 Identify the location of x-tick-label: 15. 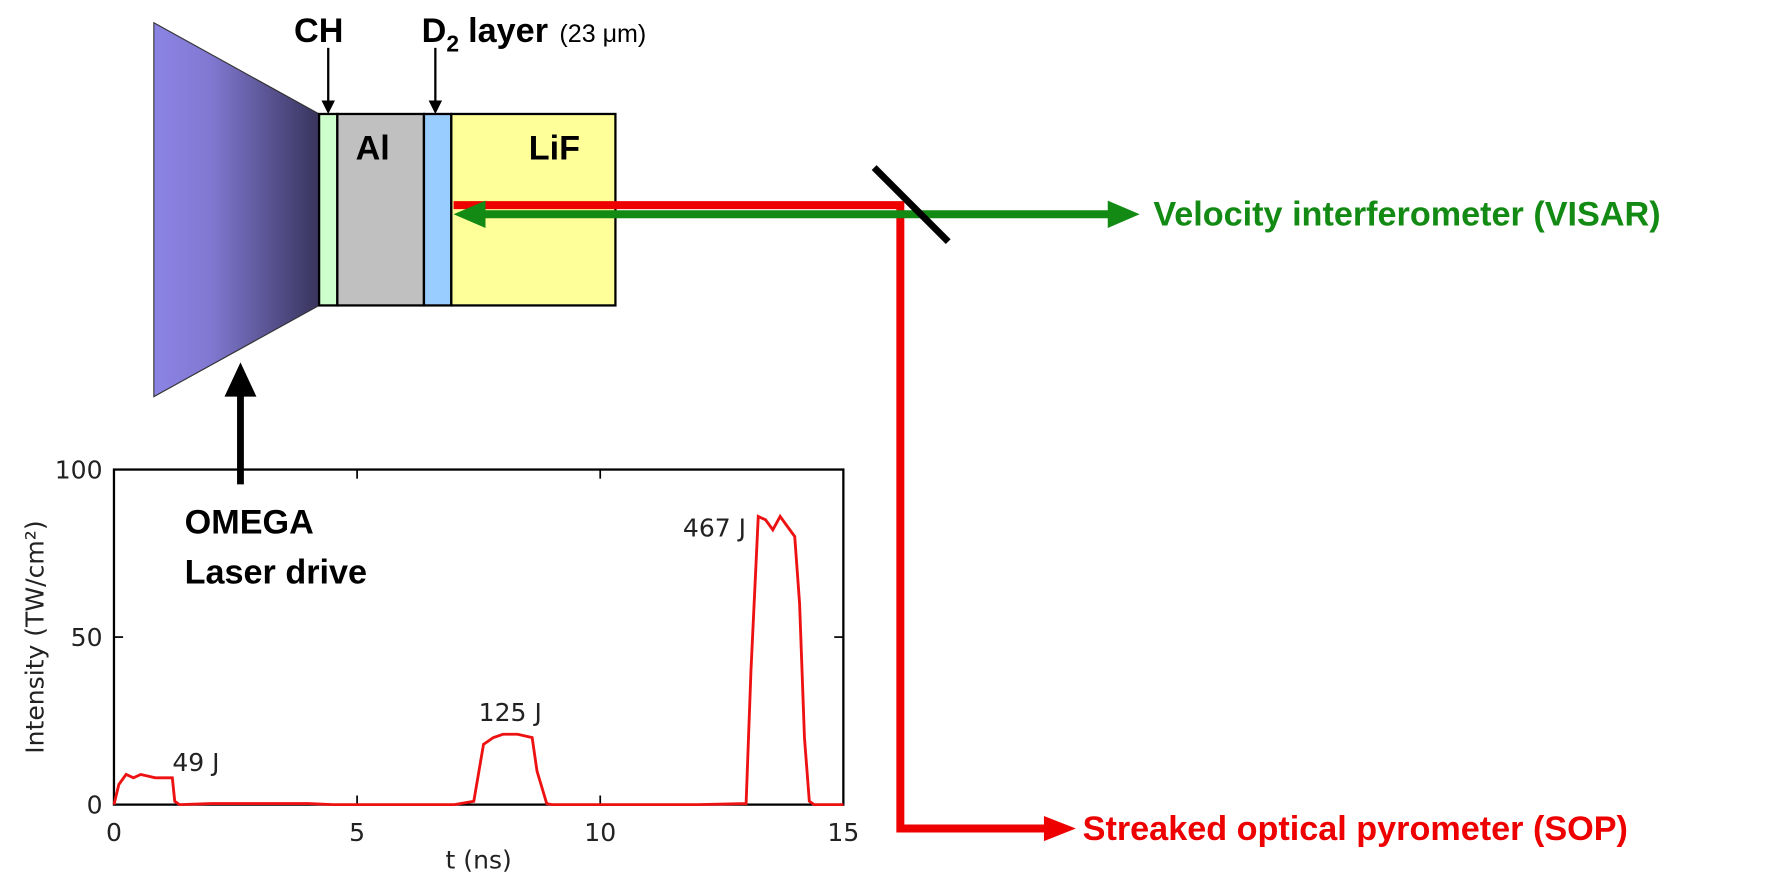
(843, 832).